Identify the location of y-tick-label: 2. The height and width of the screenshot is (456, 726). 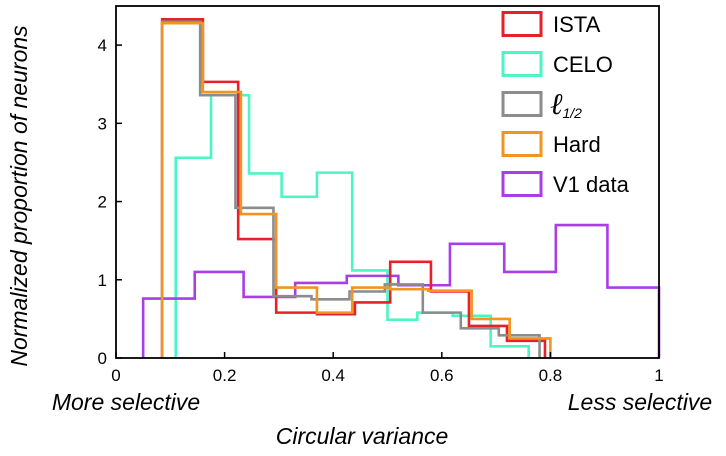
(102, 202).